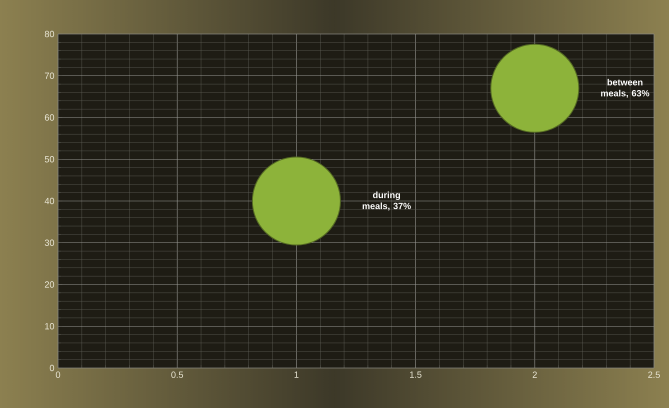 The height and width of the screenshot is (408, 669). What do you see at coordinates (49, 159) in the screenshot?
I see `y-tick-label: 50` at bounding box center [49, 159].